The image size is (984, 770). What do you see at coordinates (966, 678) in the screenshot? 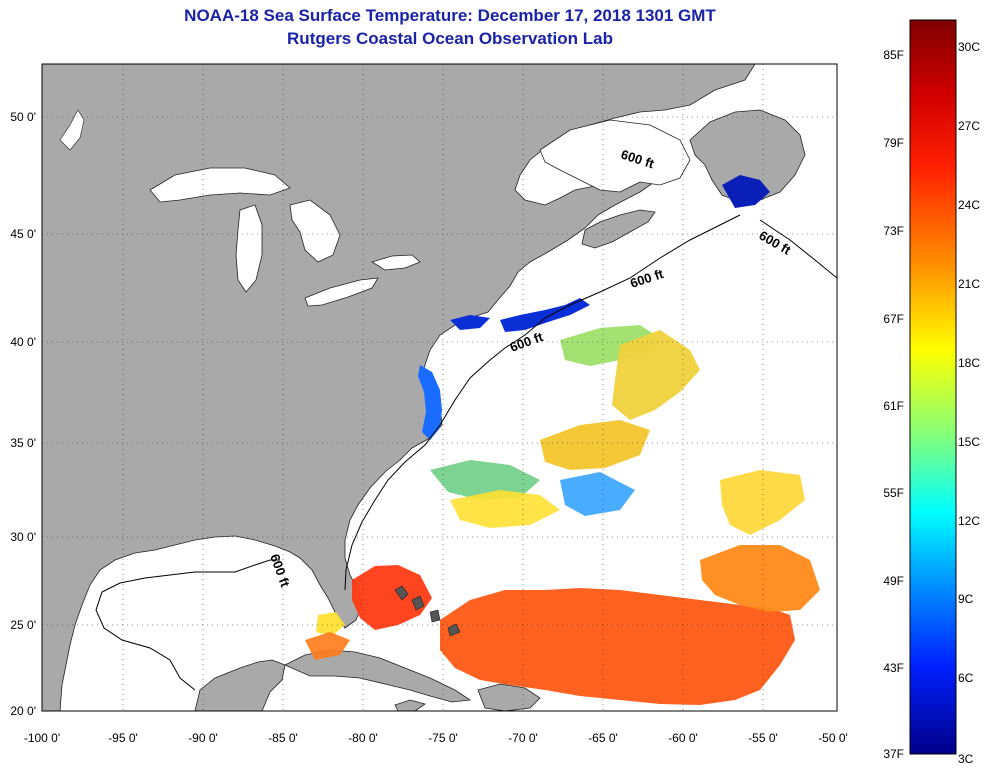
I see `colorbar-label-c: 6C` at bounding box center [966, 678].